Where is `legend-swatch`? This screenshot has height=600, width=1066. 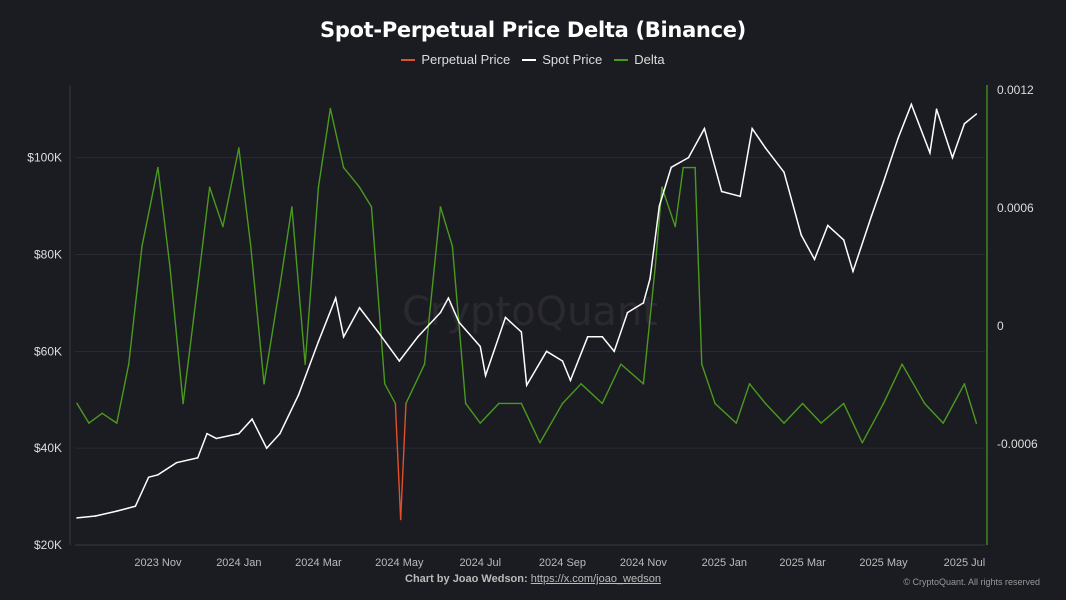 legend-swatch is located at coordinates (408, 59).